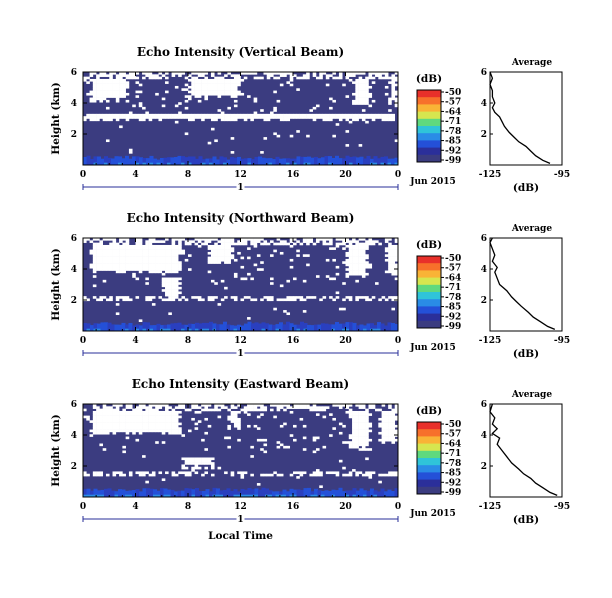 This screenshot has width=612, height=598. Describe the element at coordinates (453, 483) in the screenshot. I see `colorbar-tick-label: -92` at that location.